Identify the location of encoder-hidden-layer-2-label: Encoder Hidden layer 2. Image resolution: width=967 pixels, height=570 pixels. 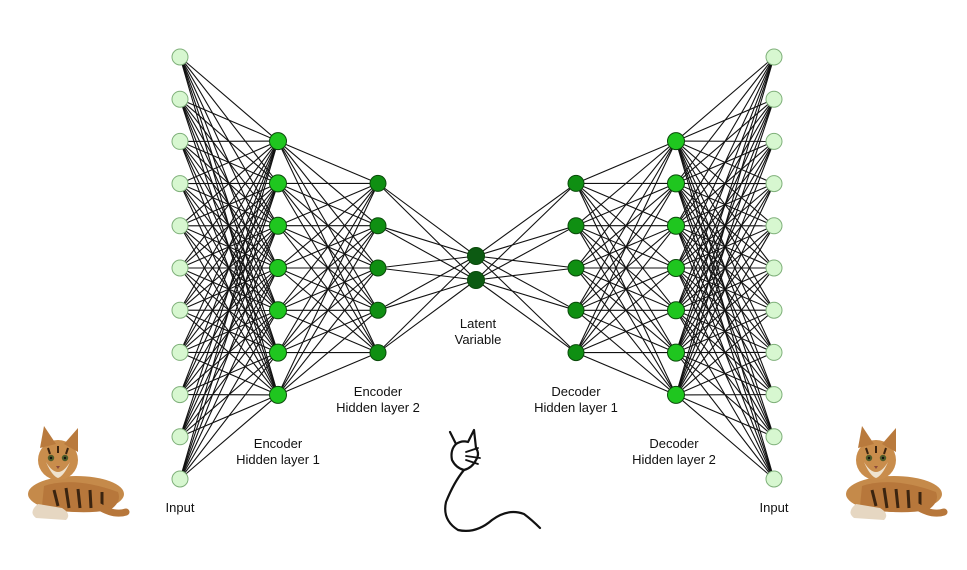
(378, 400).